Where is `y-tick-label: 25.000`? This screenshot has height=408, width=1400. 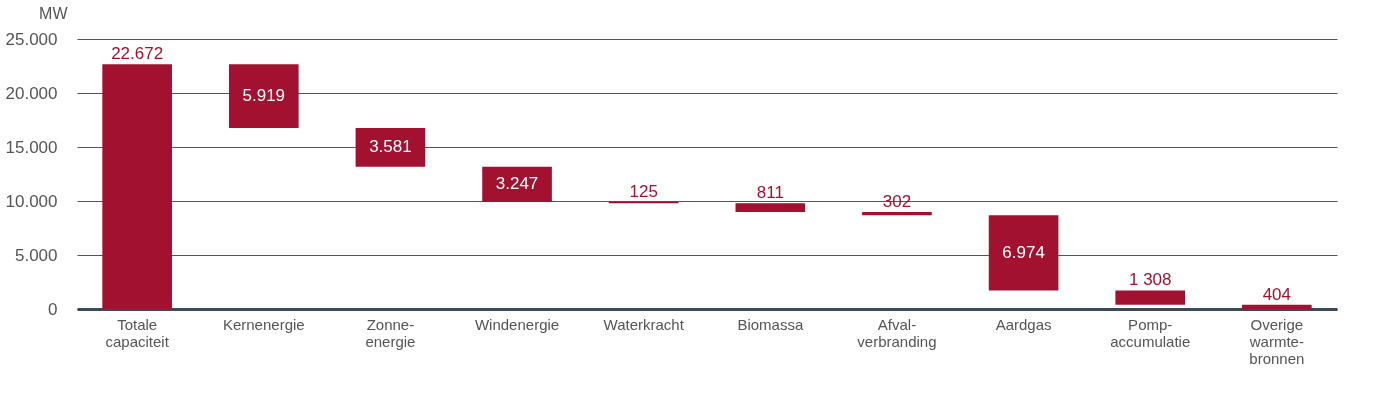 y-tick-label: 25.000 is located at coordinates (31, 39).